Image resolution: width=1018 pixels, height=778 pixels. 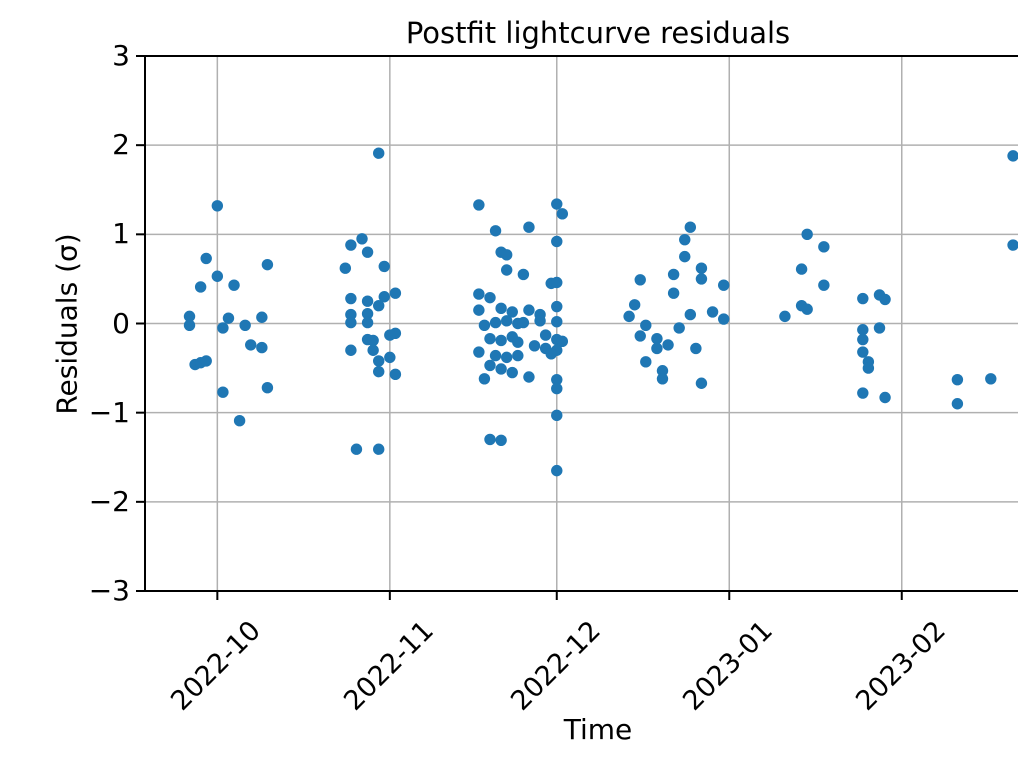 What do you see at coordinates (109, 501) in the screenshot?
I see `y-tick-label: −2` at bounding box center [109, 501].